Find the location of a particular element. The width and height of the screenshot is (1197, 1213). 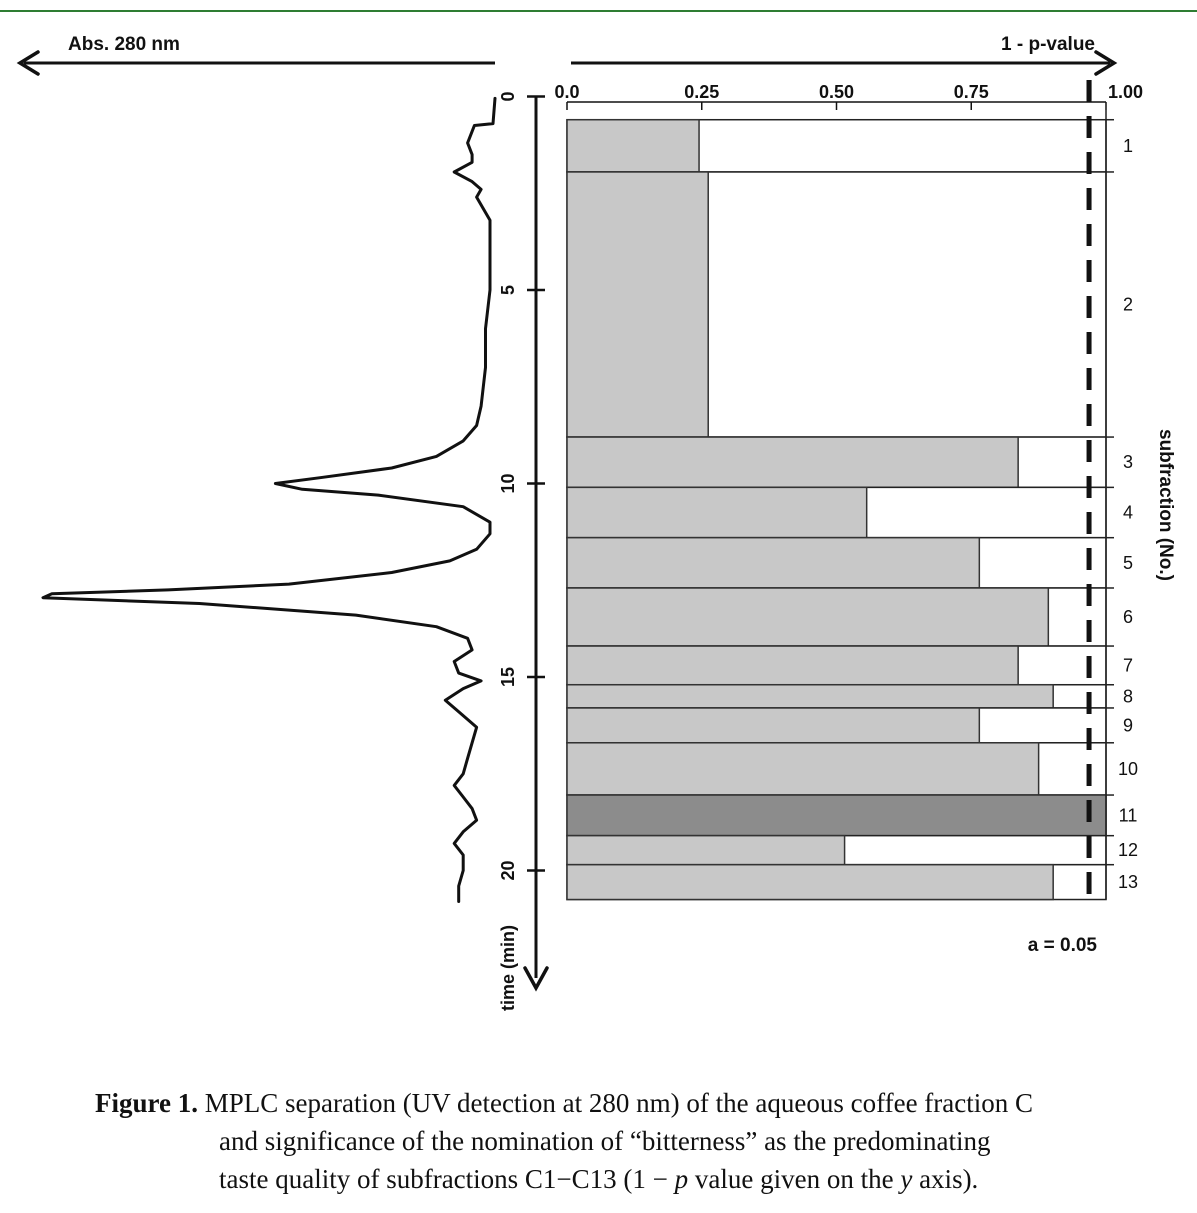

caption-line-3-p: p is located at coordinates (681, 1179).